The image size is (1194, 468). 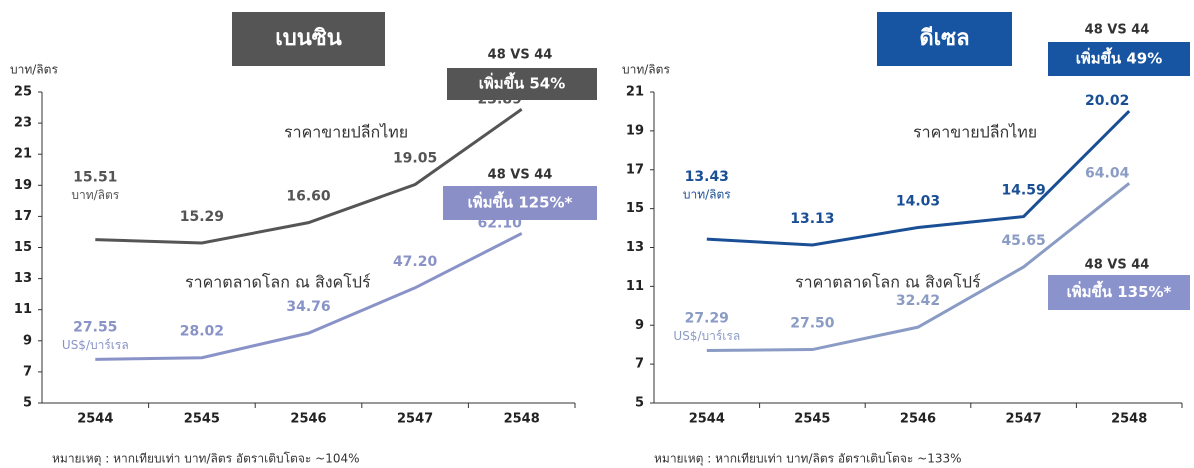 What do you see at coordinates (415, 159) in the screenshot?
I see `value-label: 19.05` at bounding box center [415, 159].